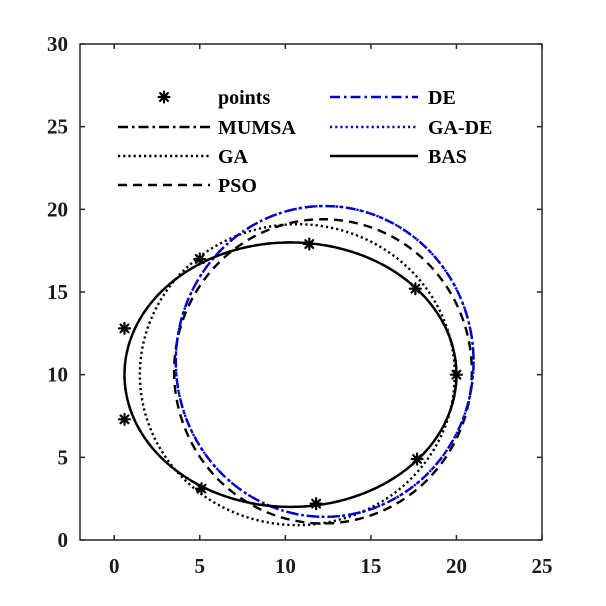 Image resolution: width=606 pixels, height=606 pixels. What do you see at coordinates (257, 128) in the screenshot?
I see `legend-label: MUMSA` at bounding box center [257, 128].